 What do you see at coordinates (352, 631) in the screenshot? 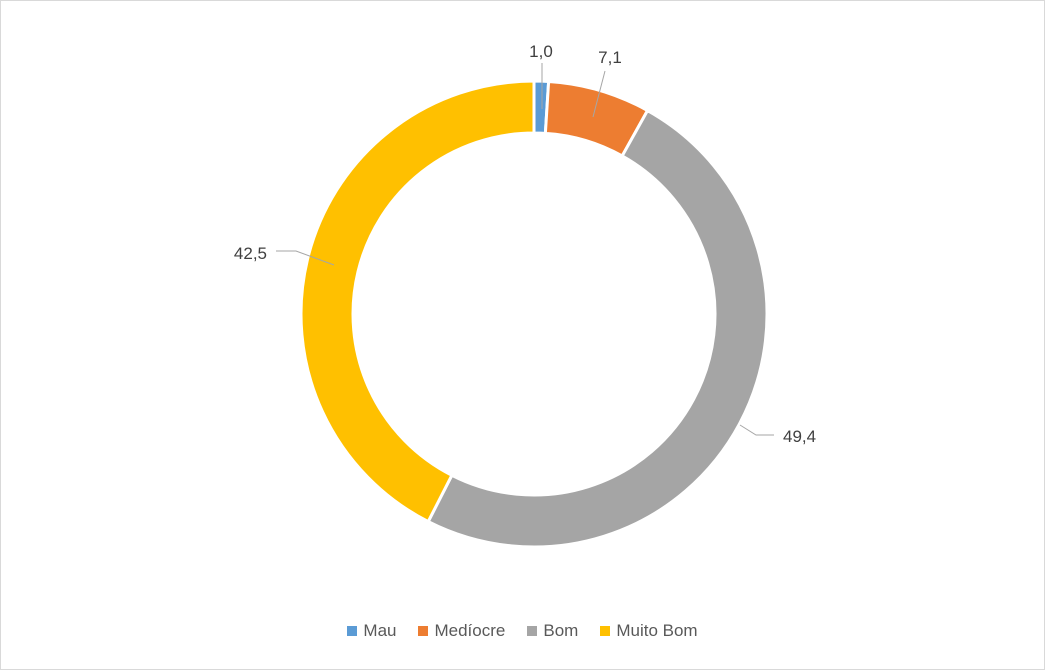
I see `legend-swatch-mau` at bounding box center [352, 631].